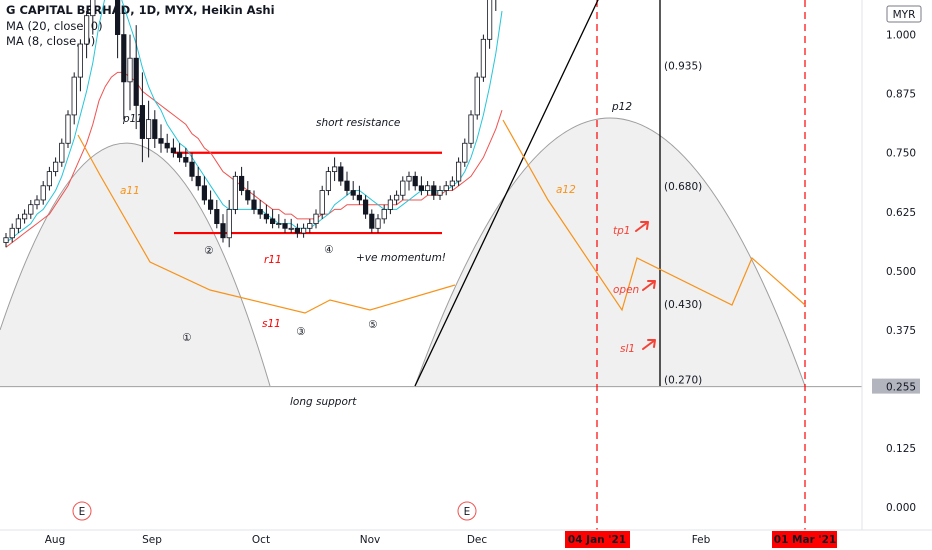 This screenshot has width=932, height=550. What do you see at coordinates (805, 540) in the screenshot?
I see `date-badge-label: 01 Mar '21` at bounding box center [805, 540].